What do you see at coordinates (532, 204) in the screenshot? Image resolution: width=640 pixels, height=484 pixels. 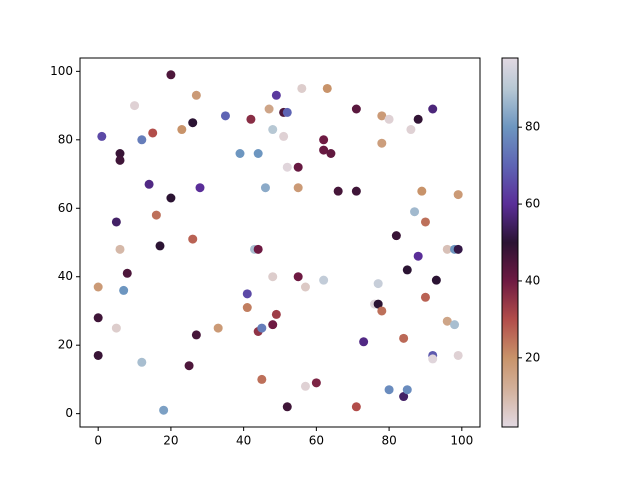 I see `colorbar-tick-label: 60` at bounding box center [532, 204].